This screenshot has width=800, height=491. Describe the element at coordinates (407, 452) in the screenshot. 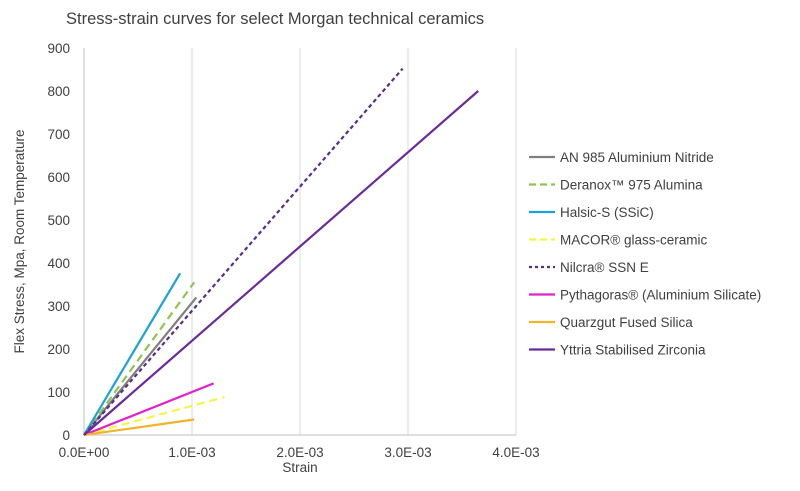

I see `x-tick-label: 3.0E-03` at that location.